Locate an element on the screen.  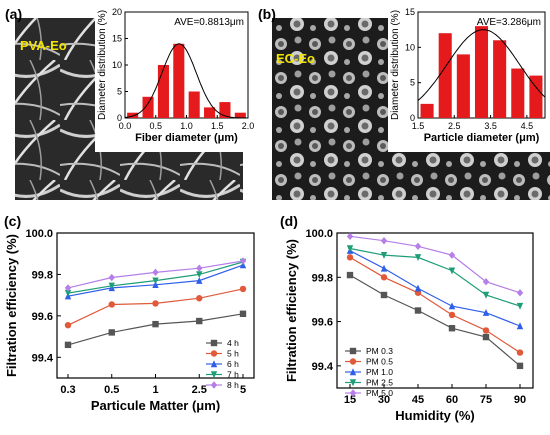
x-tick-label: 4.5 is located at coordinates (527, 126).